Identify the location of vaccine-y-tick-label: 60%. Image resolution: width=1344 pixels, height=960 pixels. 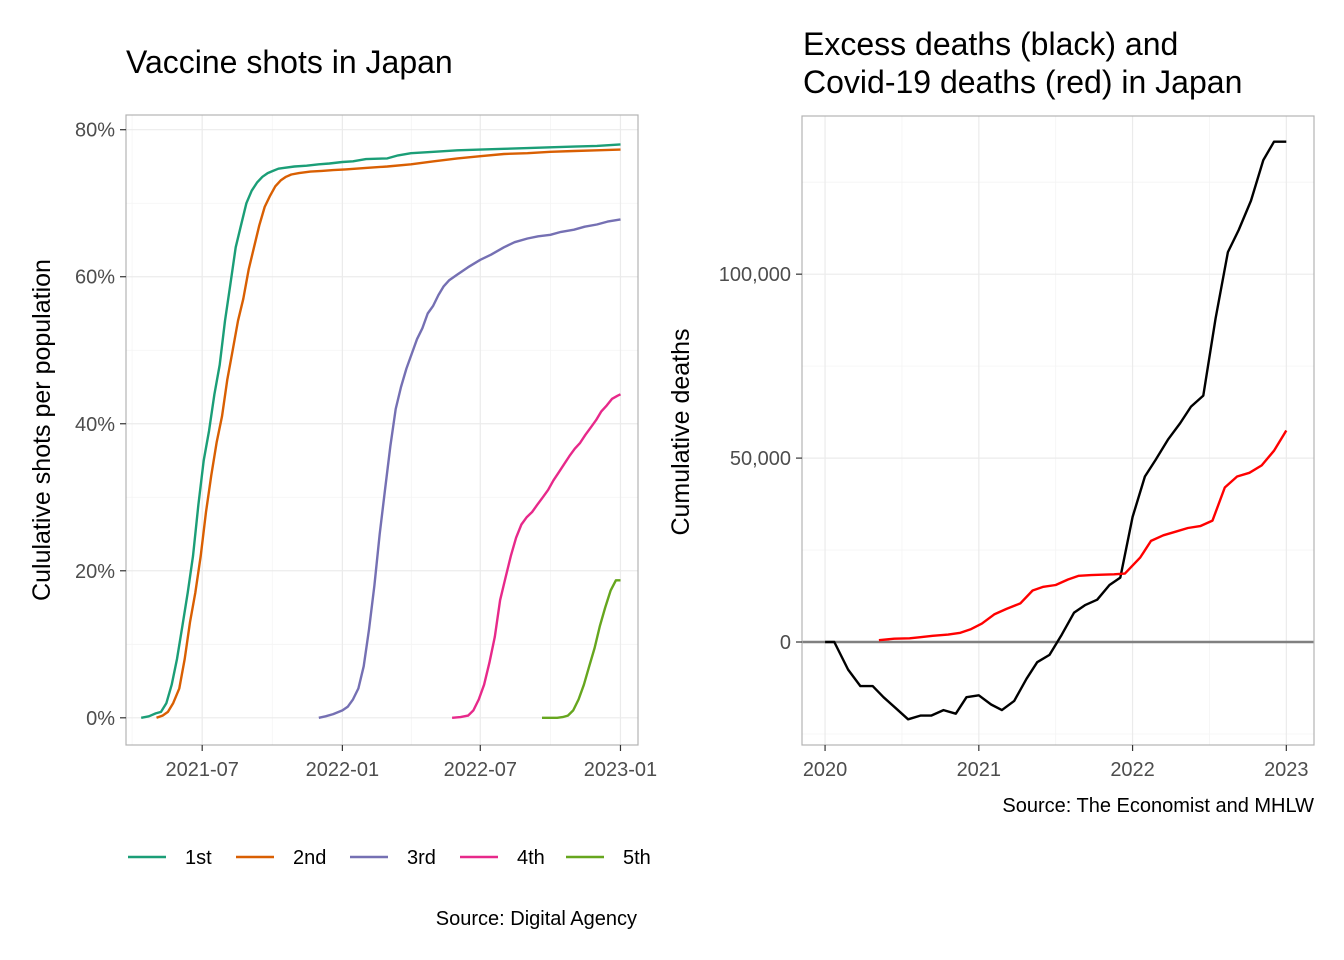
(95, 278).